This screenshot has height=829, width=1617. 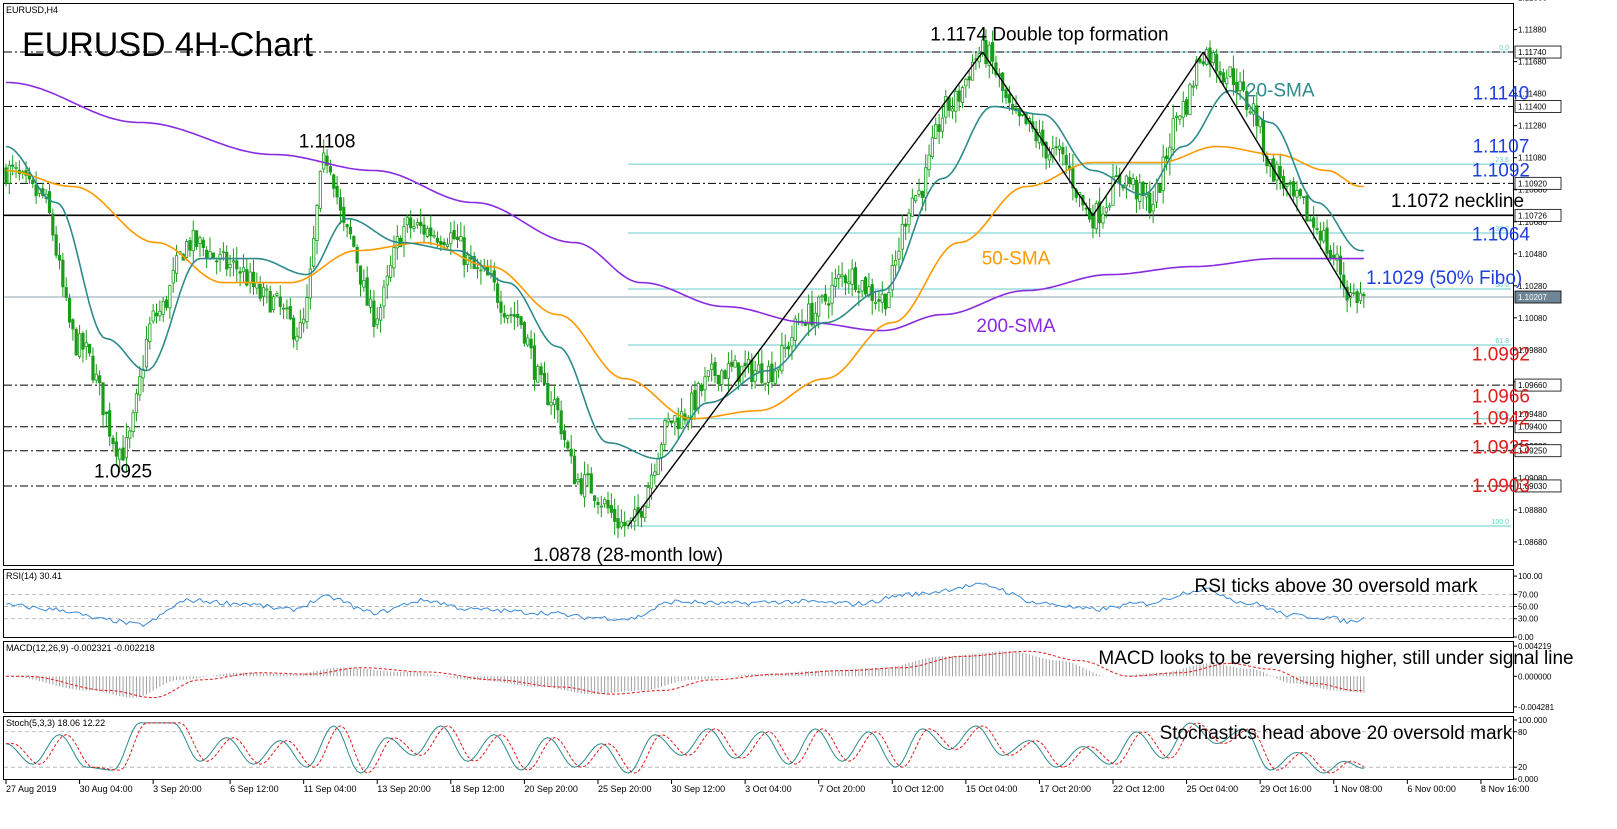 What do you see at coordinates (1532, 94) in the screenshot?
I see `price-tick-label: 1.11480` at bounding box center [1532, 94].